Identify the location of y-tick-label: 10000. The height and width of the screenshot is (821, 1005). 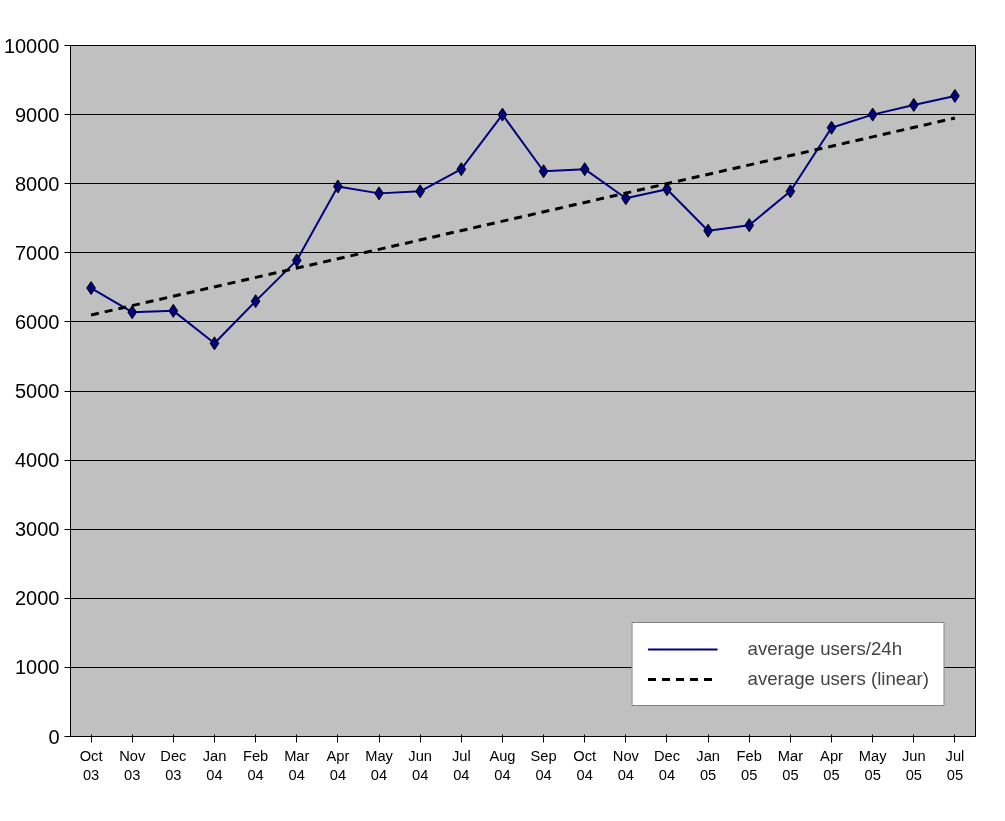
(31, 45).